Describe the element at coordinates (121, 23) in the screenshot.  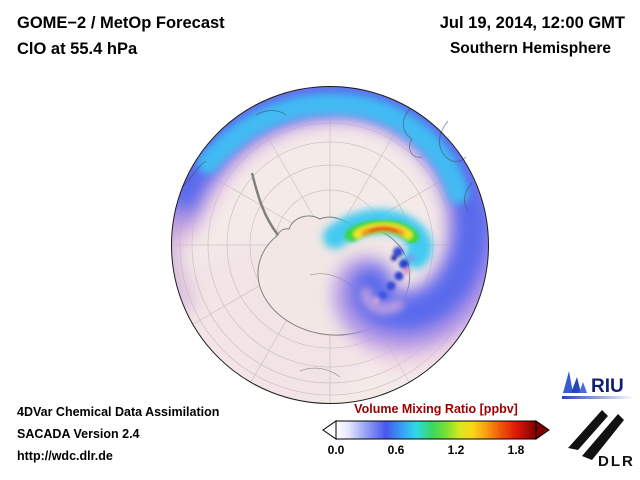
I see `product-title: GOME−2 / MetOp Forecast` at that location.